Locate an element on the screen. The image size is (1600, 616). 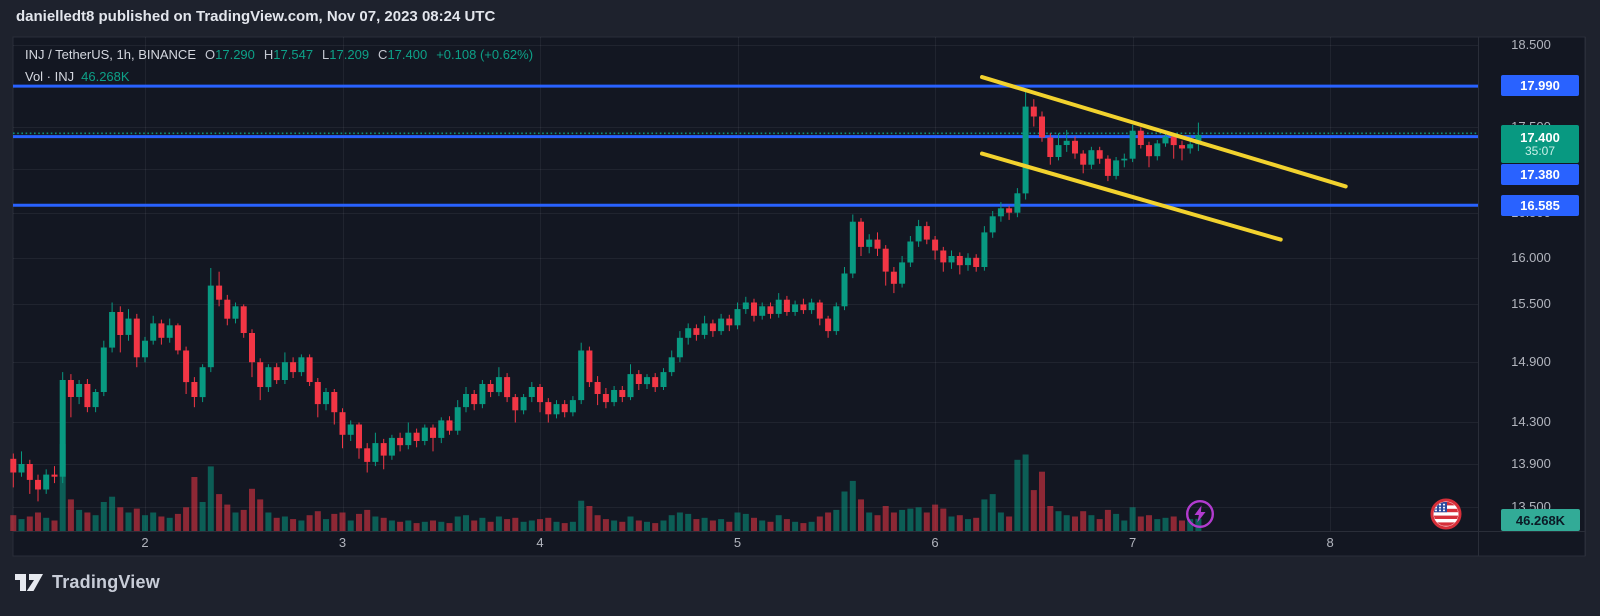
price-axis-label-15.500: 15.500 is located at coordinates (1531, 304).